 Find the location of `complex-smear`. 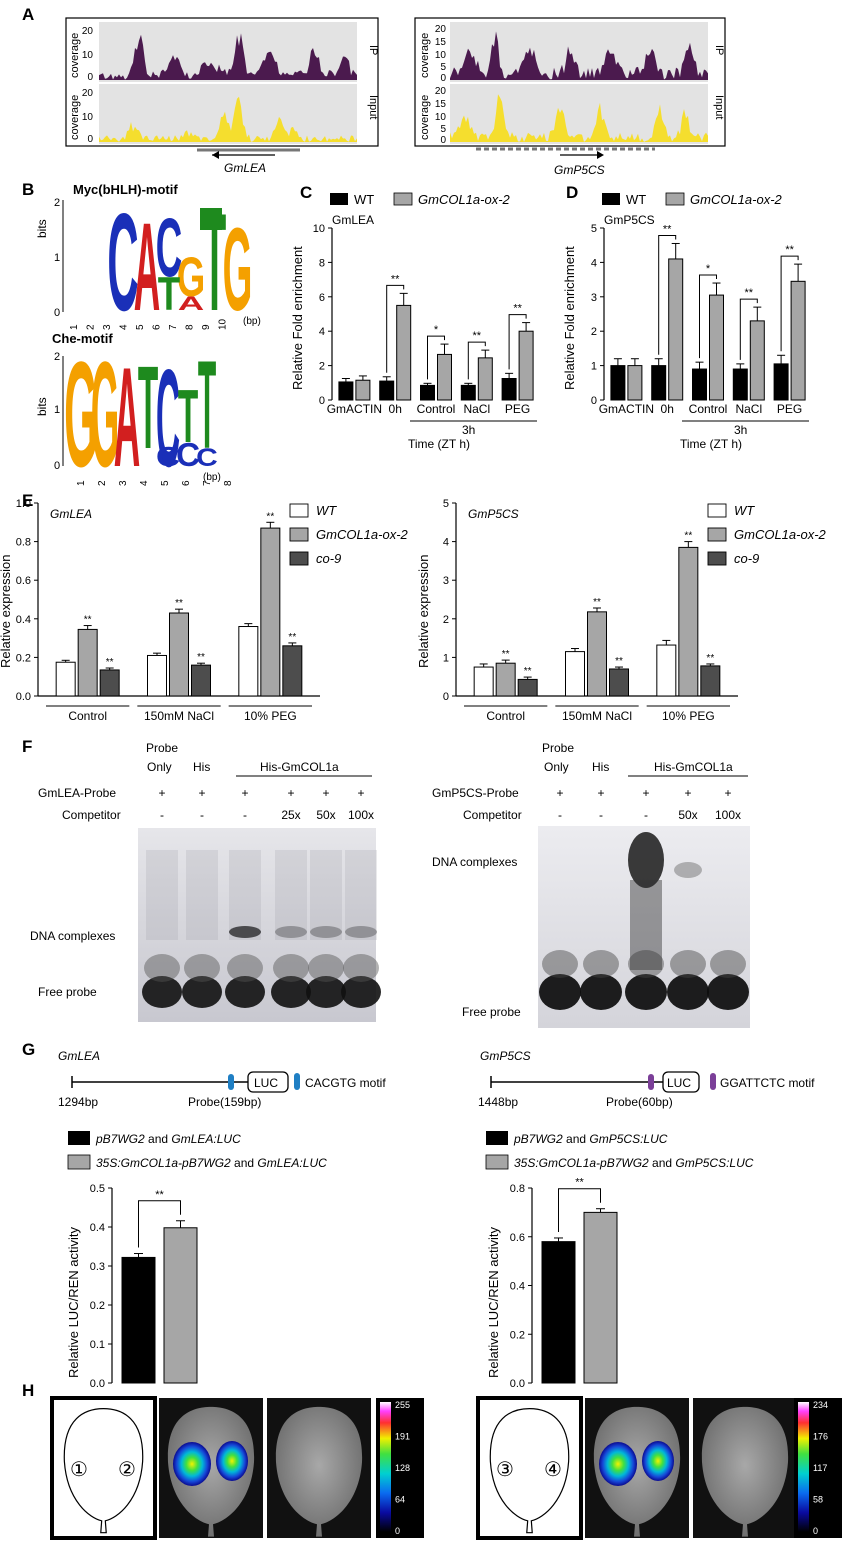

complex-smear is located at coordinates (646, 925).